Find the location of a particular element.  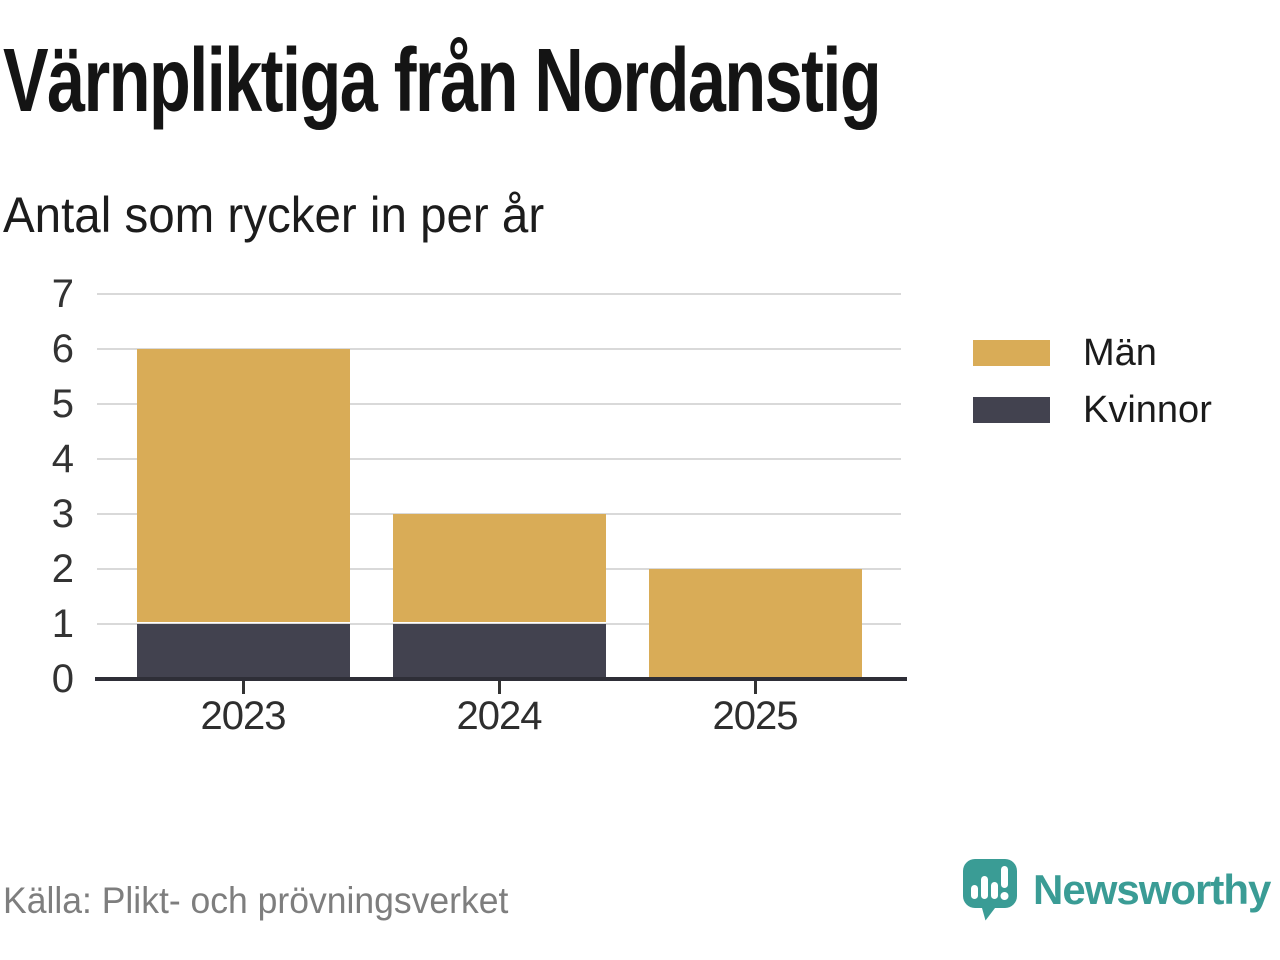

bar-segment-män-2024 is located at coordinates (499, 568).